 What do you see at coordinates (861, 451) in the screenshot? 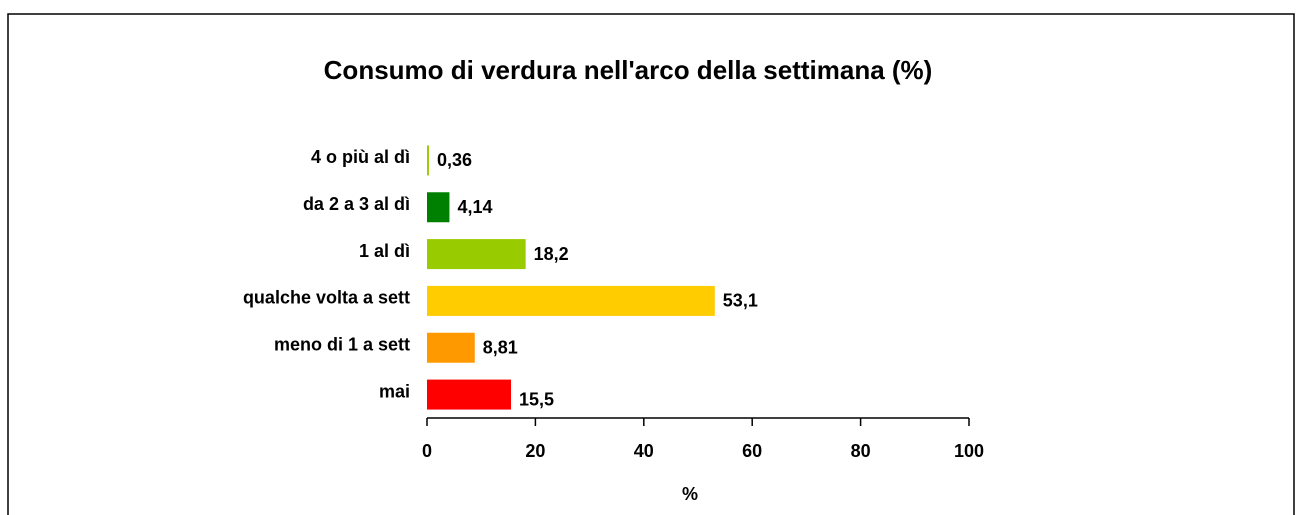
I see `x-tick-label: 80` at bounding box center [861, 451].